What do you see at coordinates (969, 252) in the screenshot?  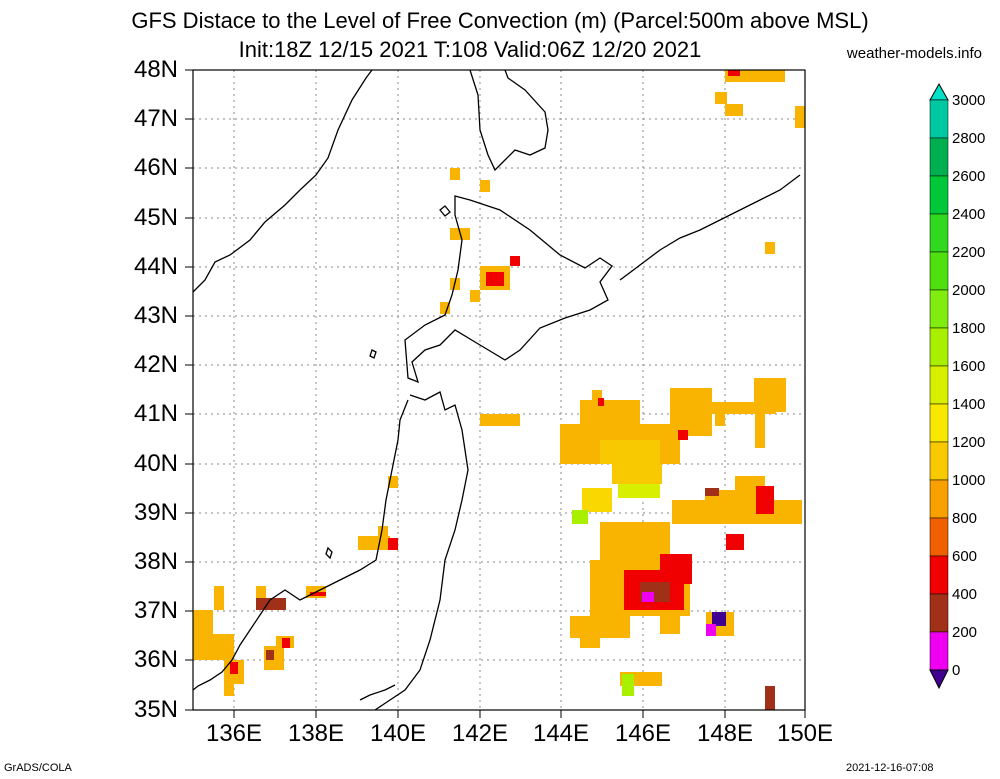 I see `colorbar-label: 2200` at bounding box center [969, 252].